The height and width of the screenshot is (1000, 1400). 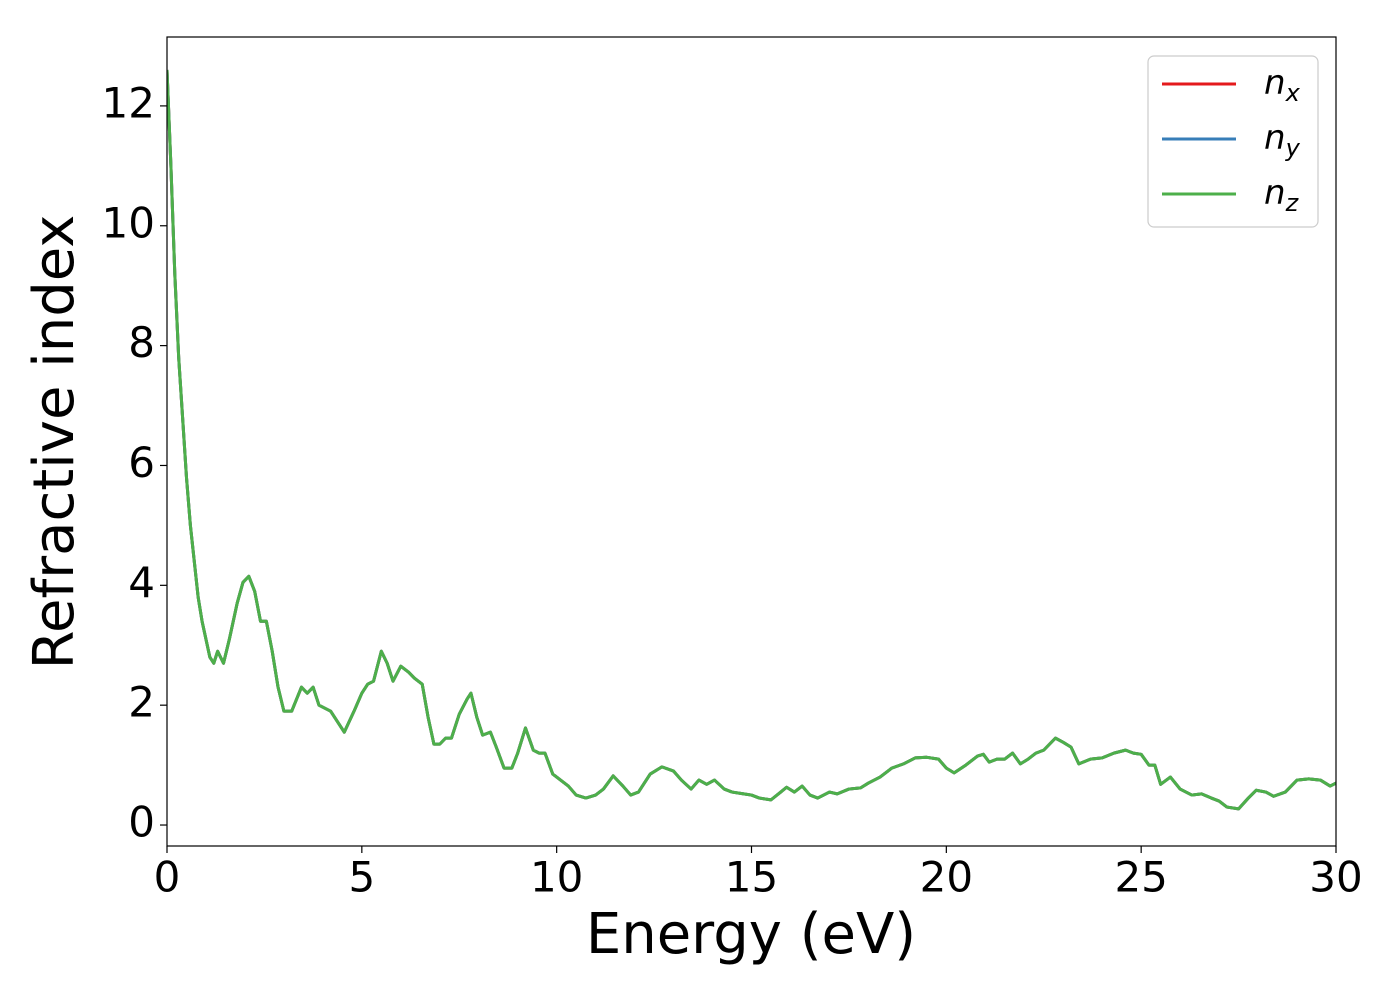 I want to click on legend-label: nz, so click(x=1282, y=195).